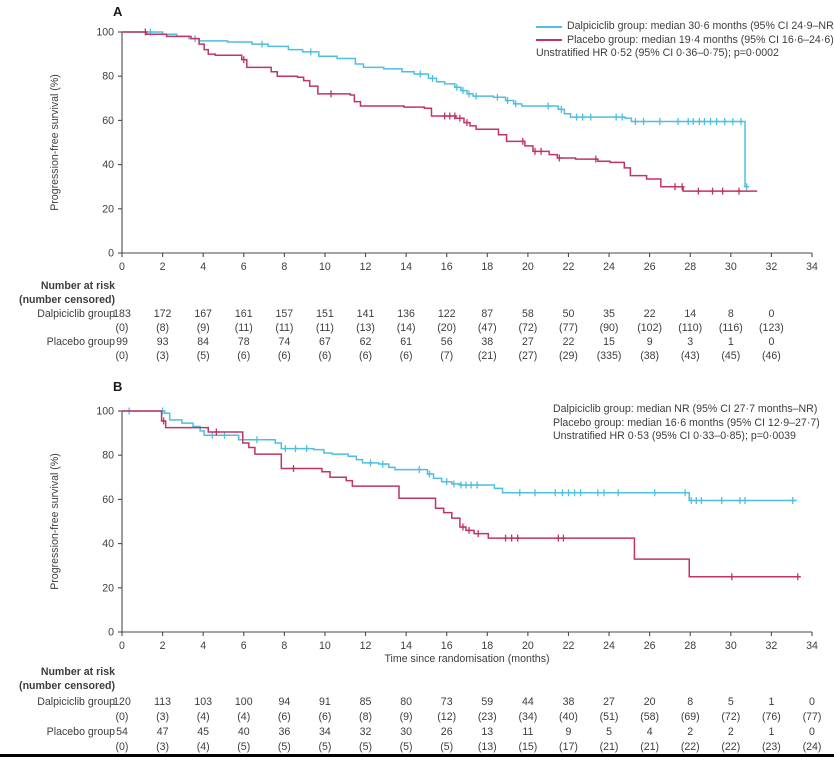  I want to click on y-tick-label: 60, so click(108, 121).